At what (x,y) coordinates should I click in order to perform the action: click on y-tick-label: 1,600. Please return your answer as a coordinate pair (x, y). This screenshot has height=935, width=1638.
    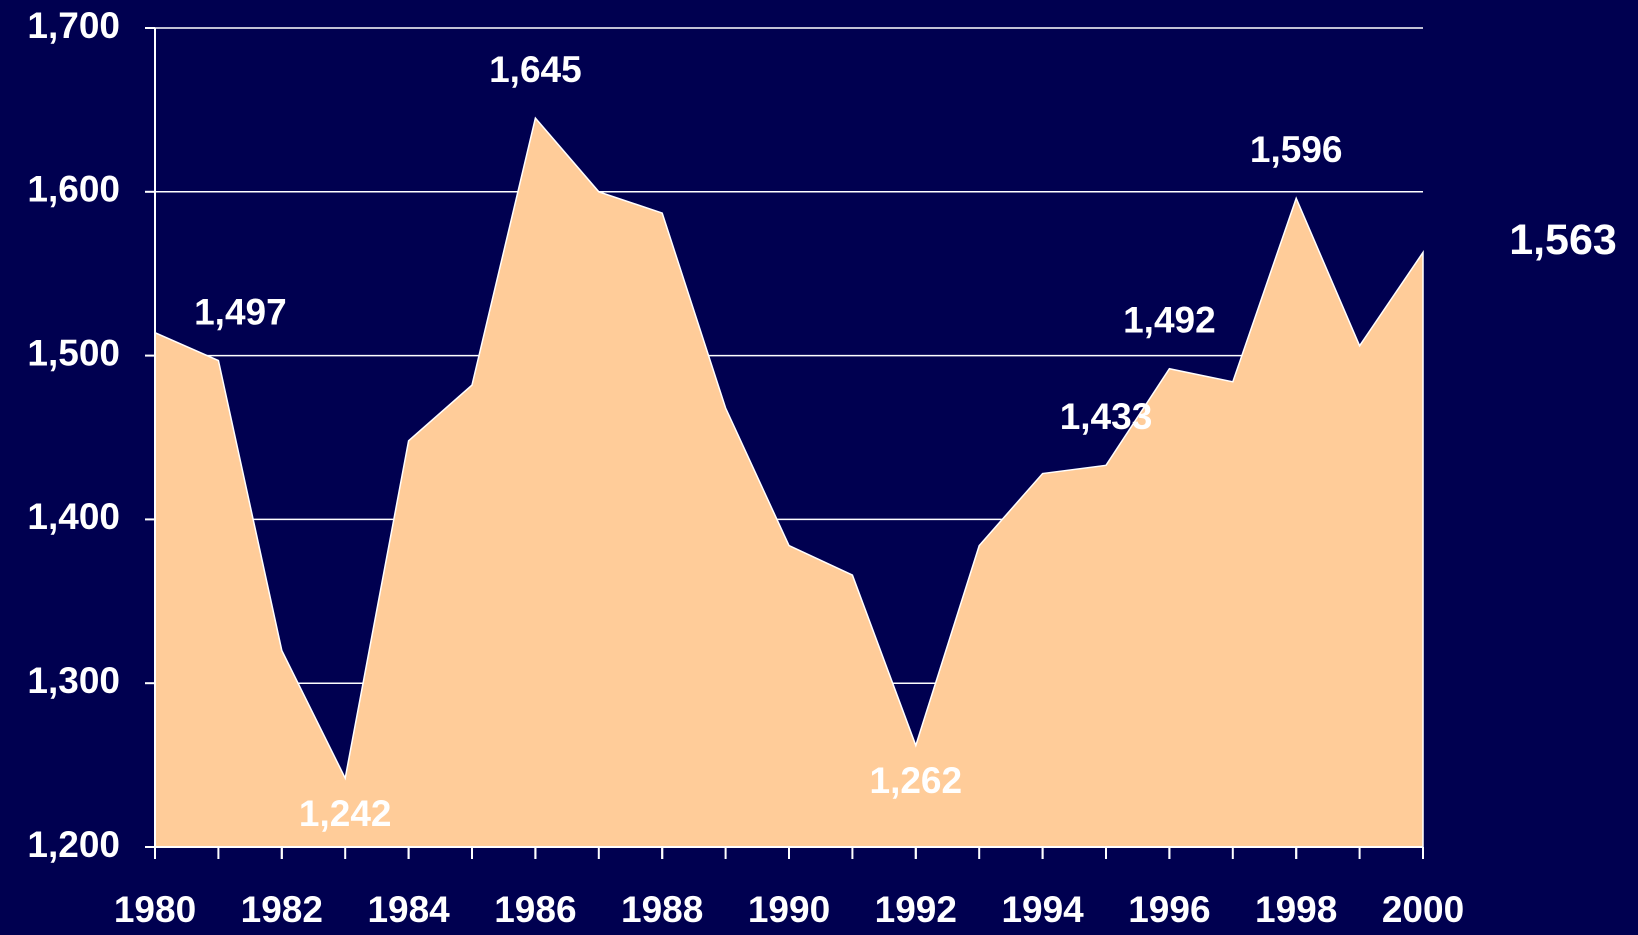
    Looking at the image, I should click on (73, 189).